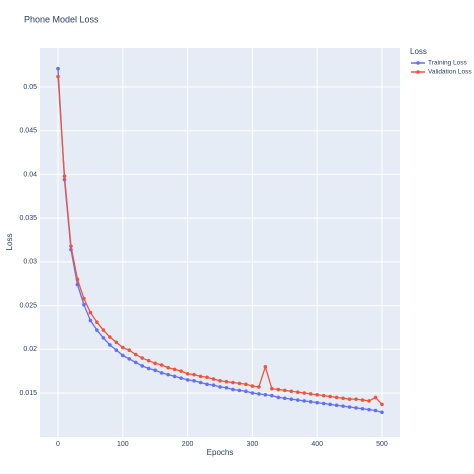  I want to click on x-tick-label: 400, so click(317, 444).